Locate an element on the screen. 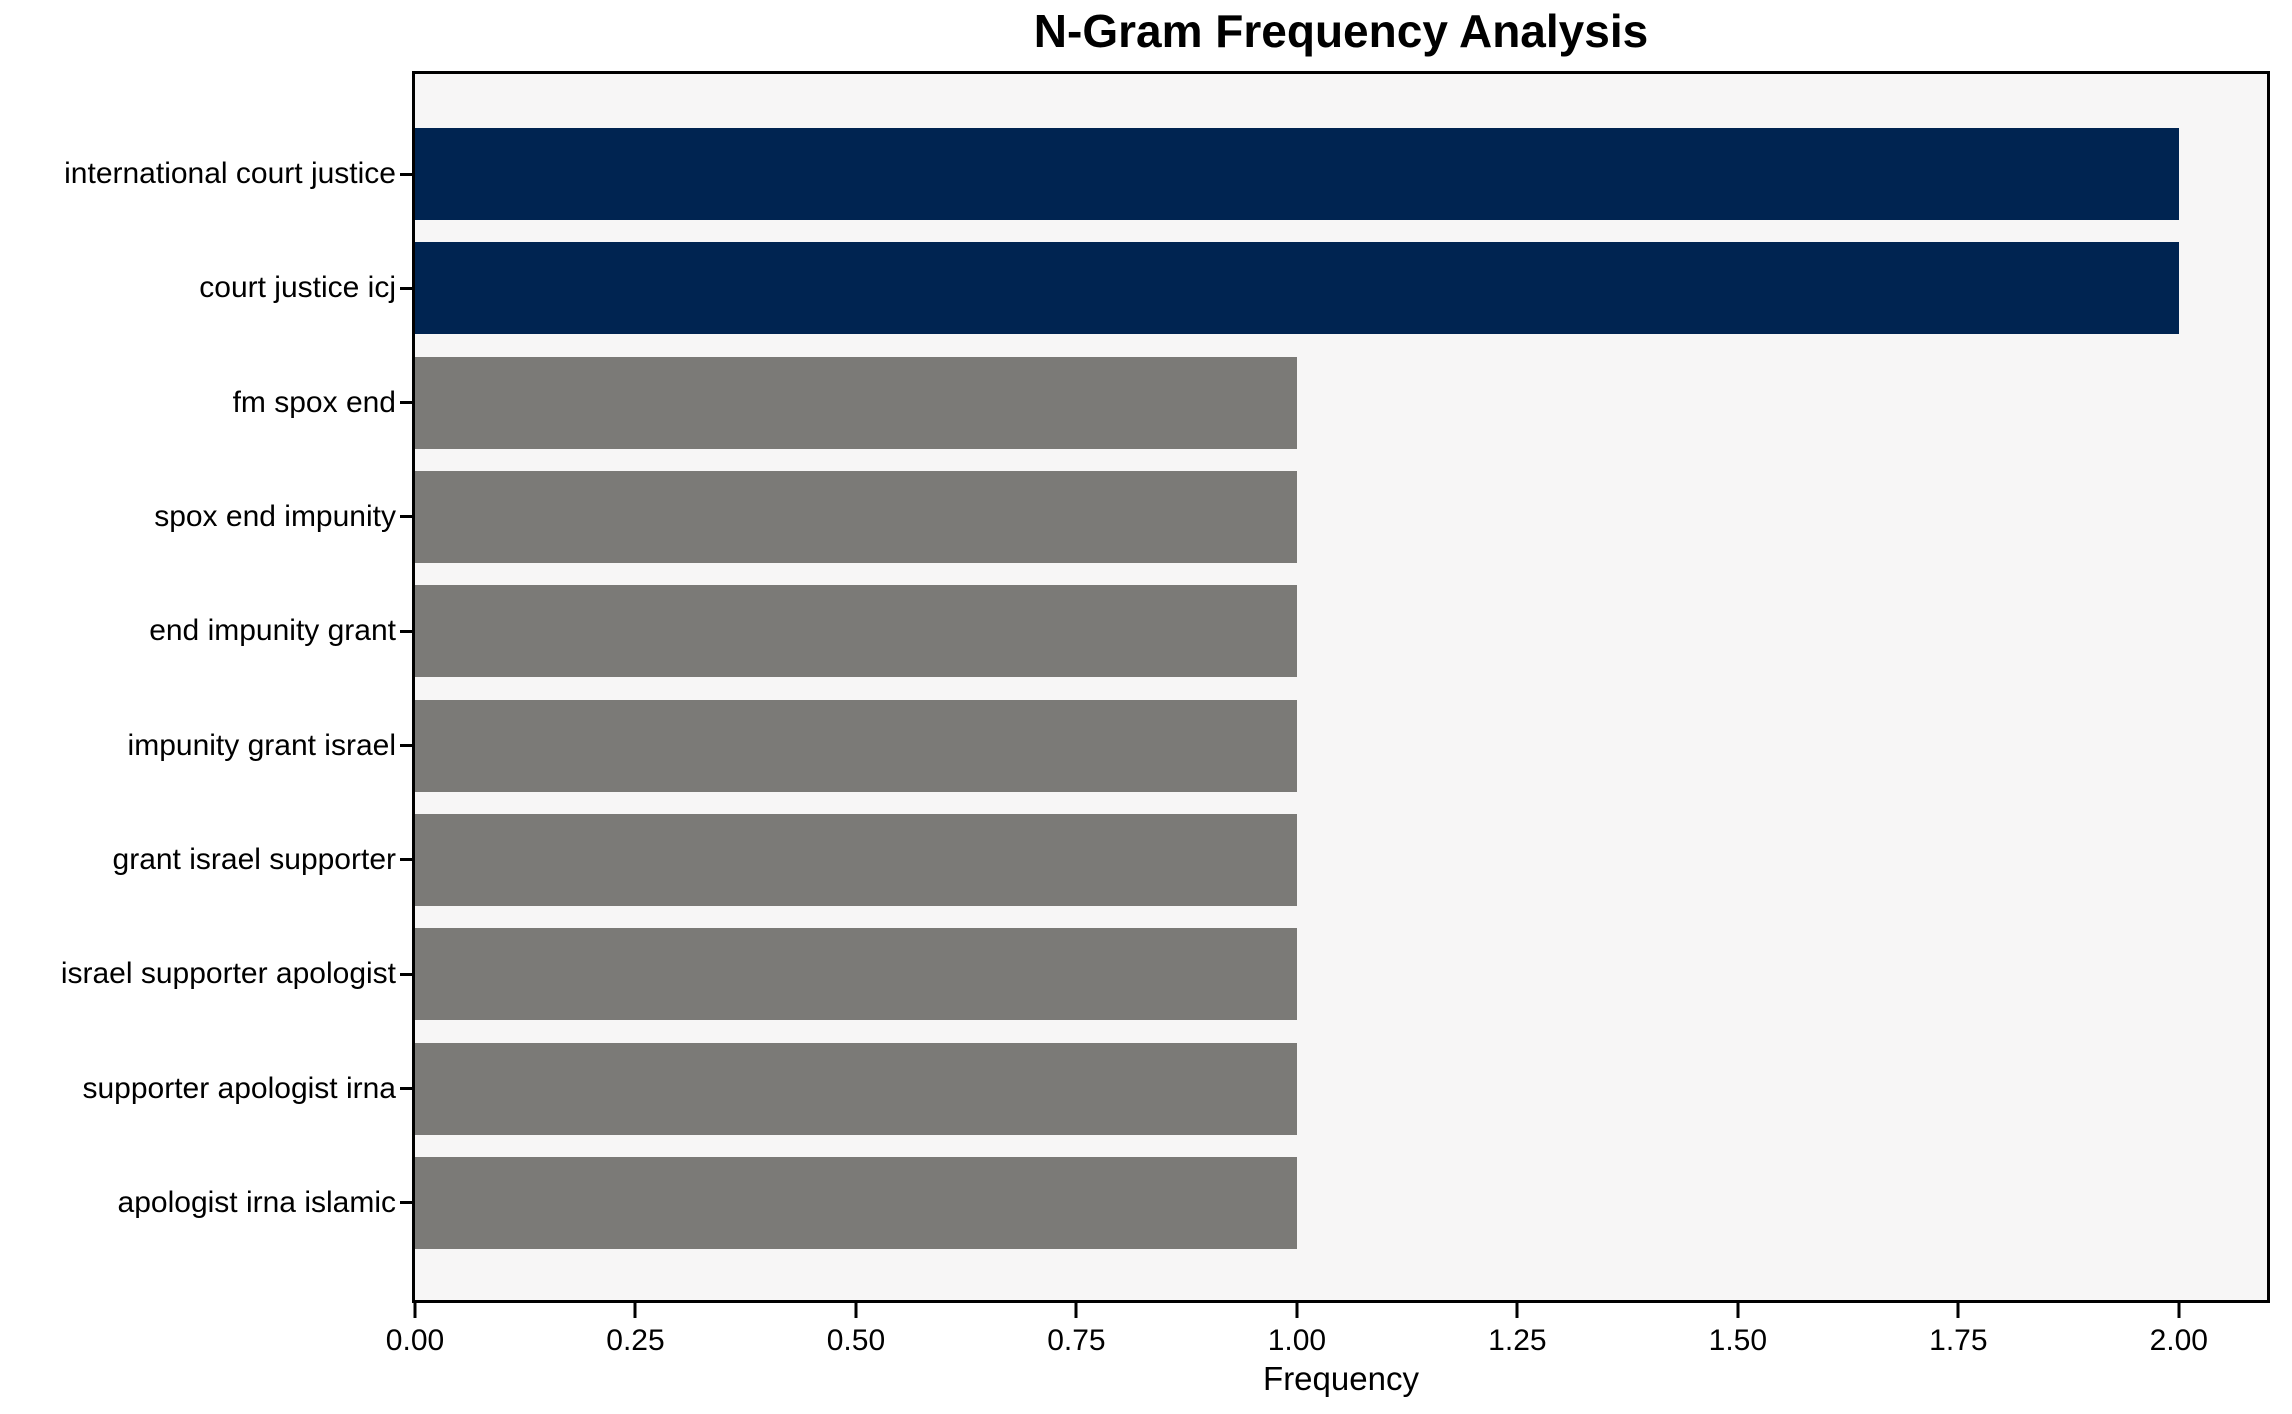 The image size is (2292, 1414). y-axis-label: supporter apologist irna is located at coordinates (239, 1088).